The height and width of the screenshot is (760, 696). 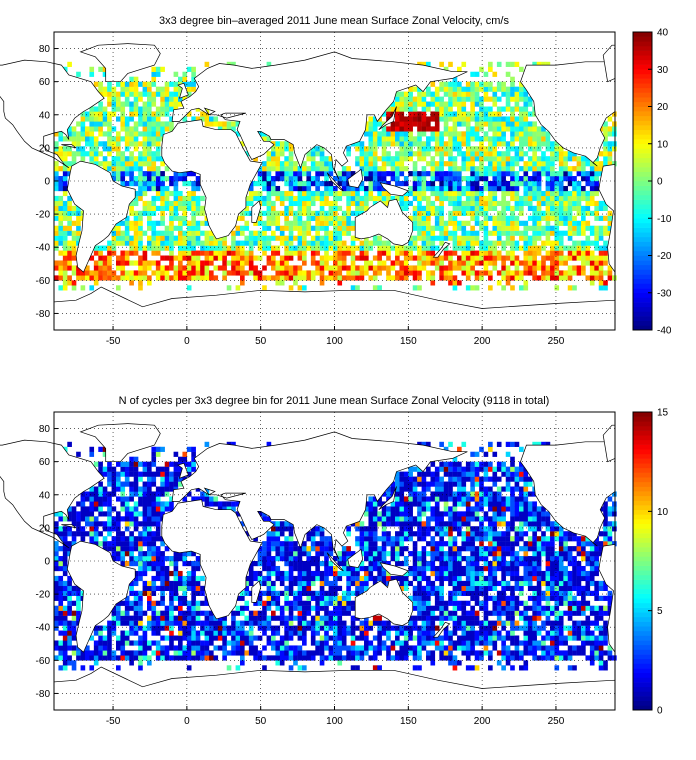 What do you see at coordinates (642, 225) in the screenshot?
I see `colorbar-step` at bounding box center [642, 225].